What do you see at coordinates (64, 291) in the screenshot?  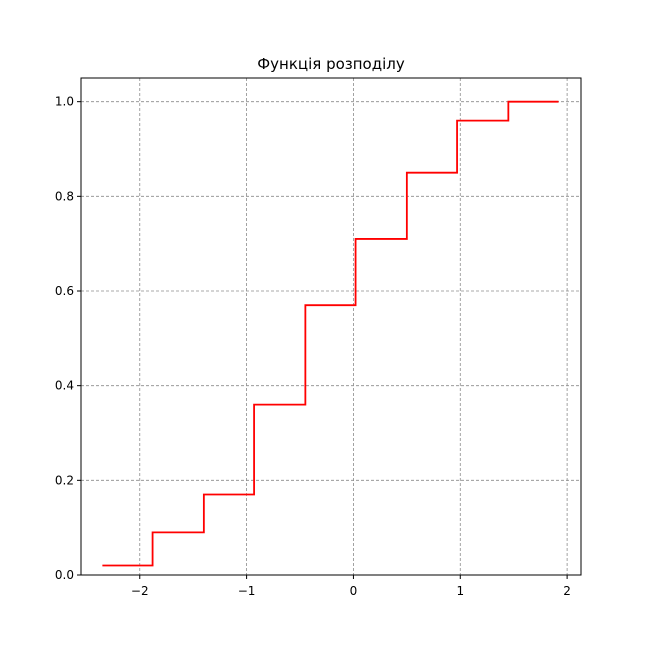 I see `y-tick-label: 0.6` at bounding box center [64, 291].